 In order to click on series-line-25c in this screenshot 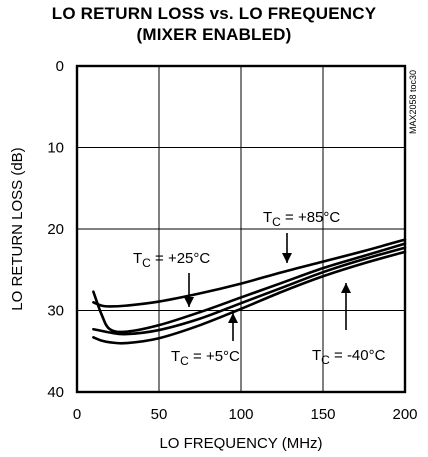, I will do `click(249, 288)`.